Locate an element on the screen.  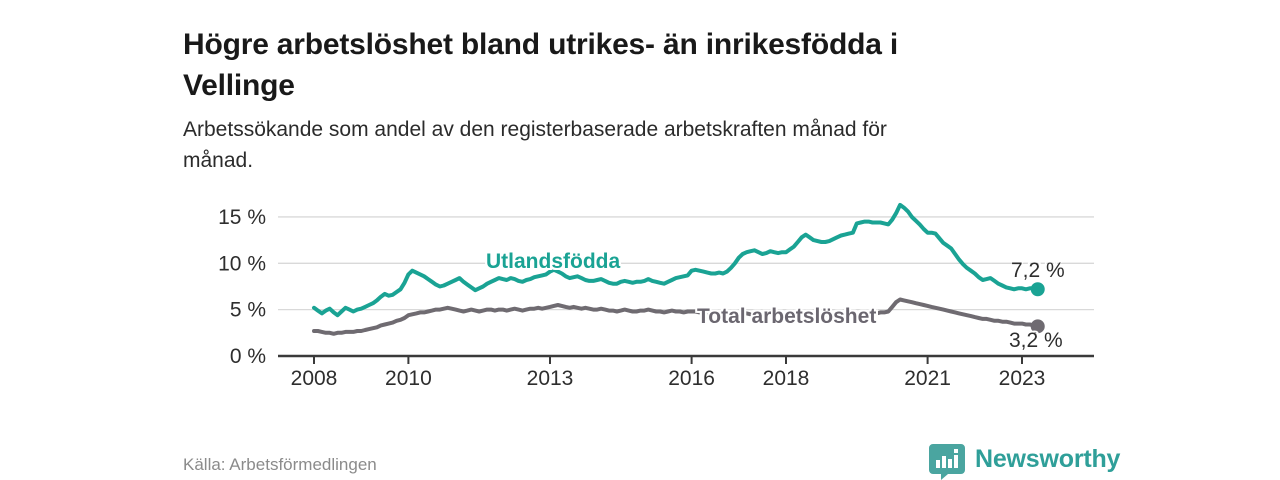
end-value-label-total: 3,2 % is located at coordinates (1036, 340).